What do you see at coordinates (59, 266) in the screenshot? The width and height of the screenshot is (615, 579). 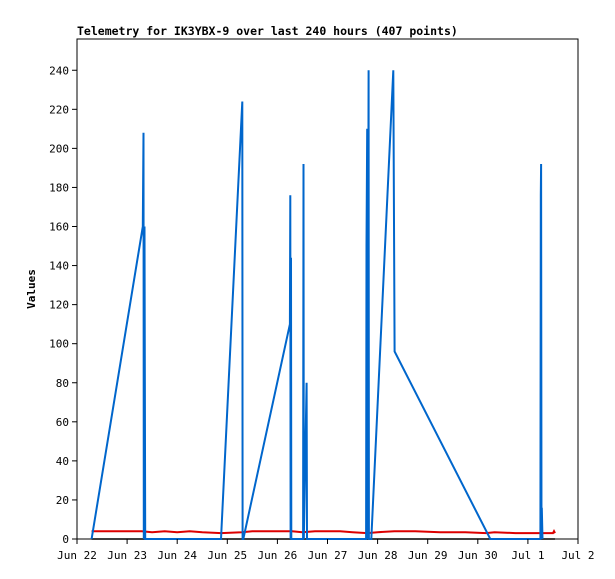 I see `y-tick-label: 140` at bounding box center [59, 266].